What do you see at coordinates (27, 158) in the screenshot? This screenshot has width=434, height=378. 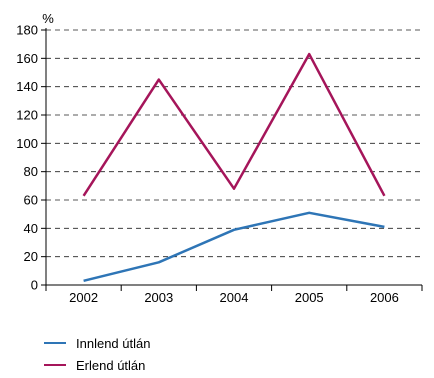 I see `y-axis-ticks: 0 20 40 60 80 100 120 140 160 180` at bounding box center [27, 158].